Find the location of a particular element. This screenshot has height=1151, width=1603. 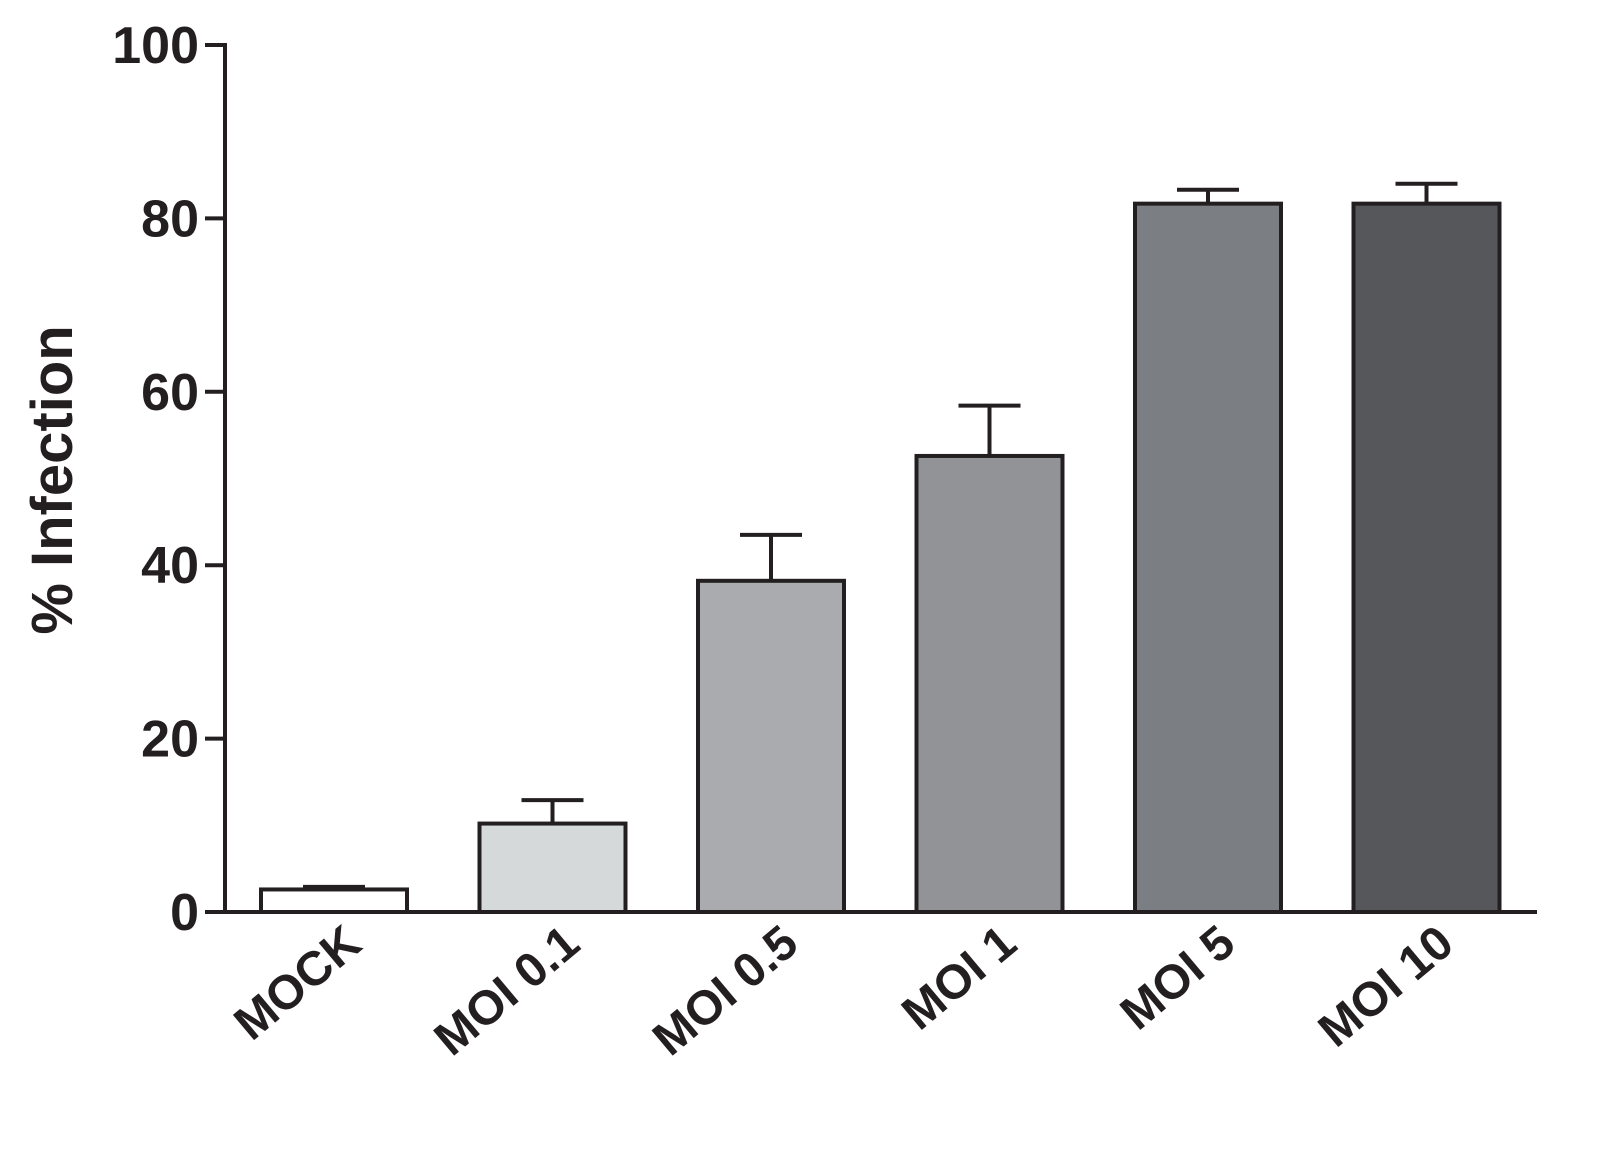

x-tick-label-3: MOI 1 is located at coordinates (959, 978).